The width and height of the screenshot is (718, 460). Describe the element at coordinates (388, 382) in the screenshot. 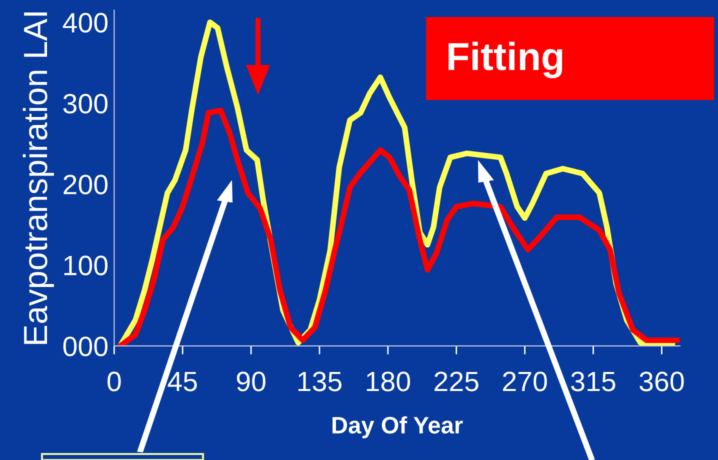

I see `x-tick-label: 180` at that location.